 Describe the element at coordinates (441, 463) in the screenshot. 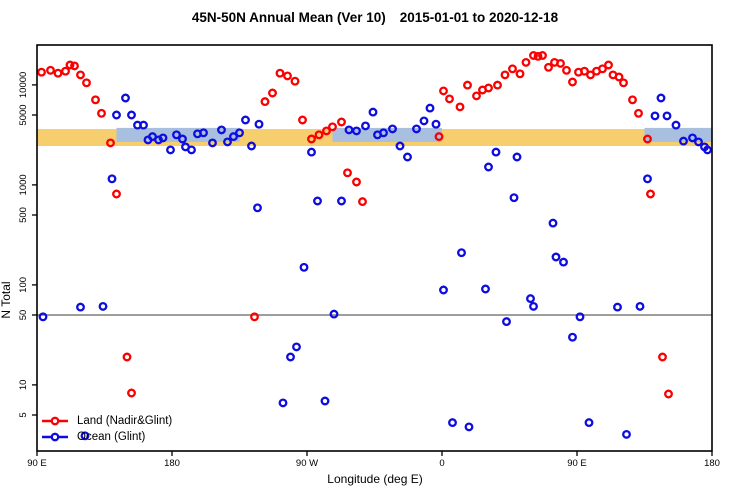

I see `x-tick-label: 0` at that location.